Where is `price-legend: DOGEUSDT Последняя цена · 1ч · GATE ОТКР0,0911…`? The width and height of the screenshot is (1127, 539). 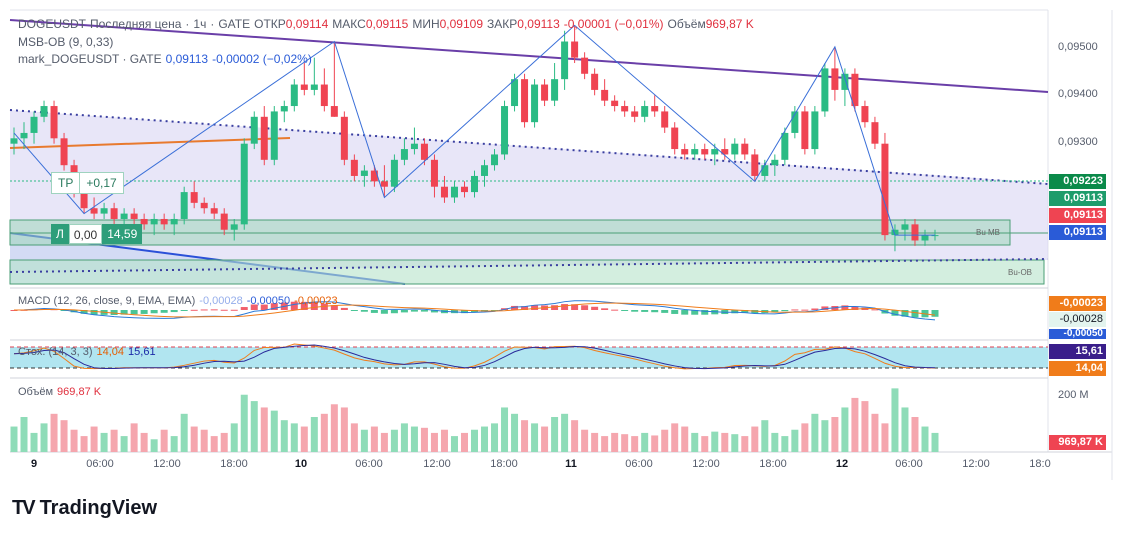 price-legend: DOGEUSDT Последняя цена · 1ч · GATE ОТКР0,0911… is located at coordinates (386, 24).